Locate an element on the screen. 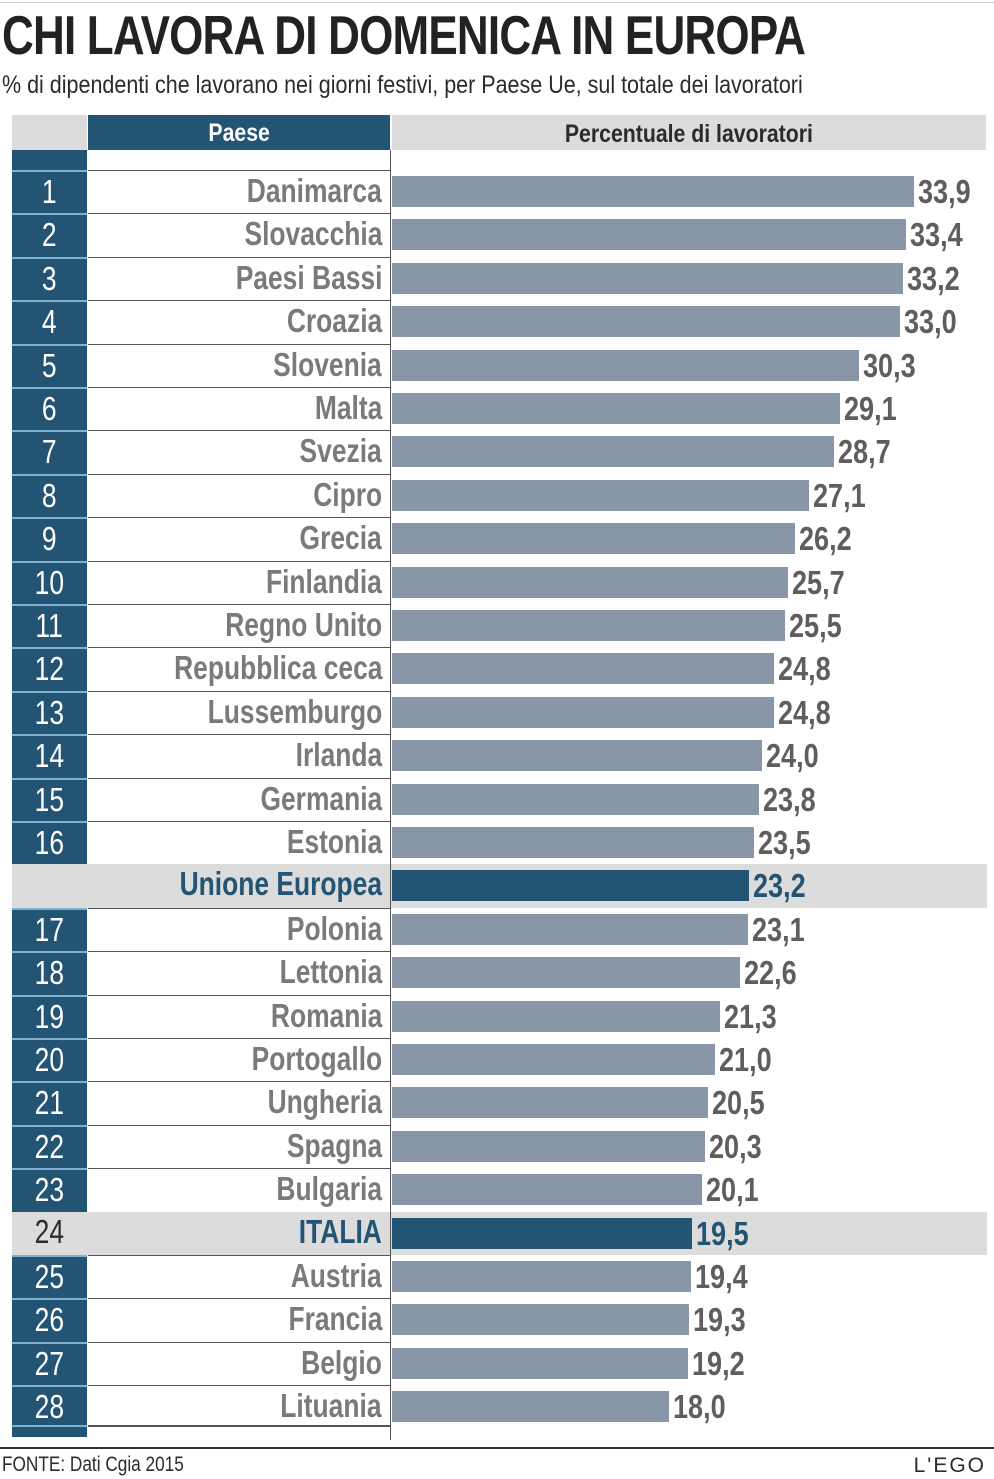 This screenshot has height=1479, width=994. table-row: 27 Belgio 19,2 is located at coordinates (497, 1363).